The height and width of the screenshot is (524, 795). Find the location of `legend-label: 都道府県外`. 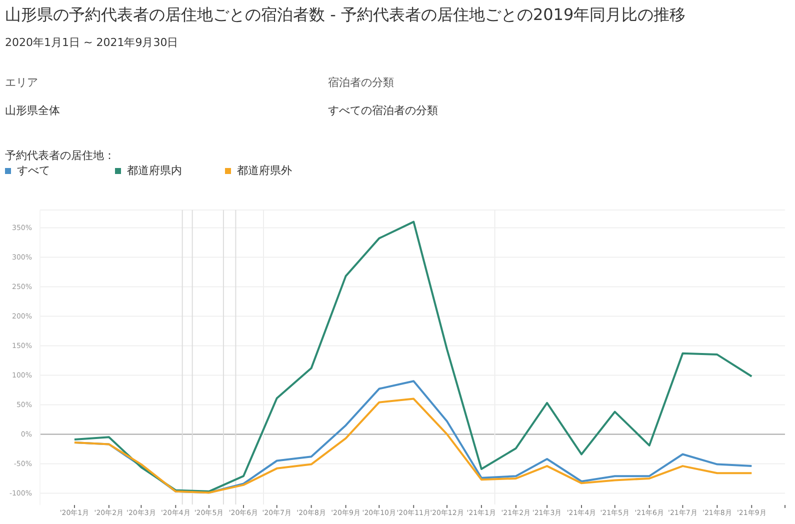

legend-label: 都道府県外 is located at coordinates (264, 170).